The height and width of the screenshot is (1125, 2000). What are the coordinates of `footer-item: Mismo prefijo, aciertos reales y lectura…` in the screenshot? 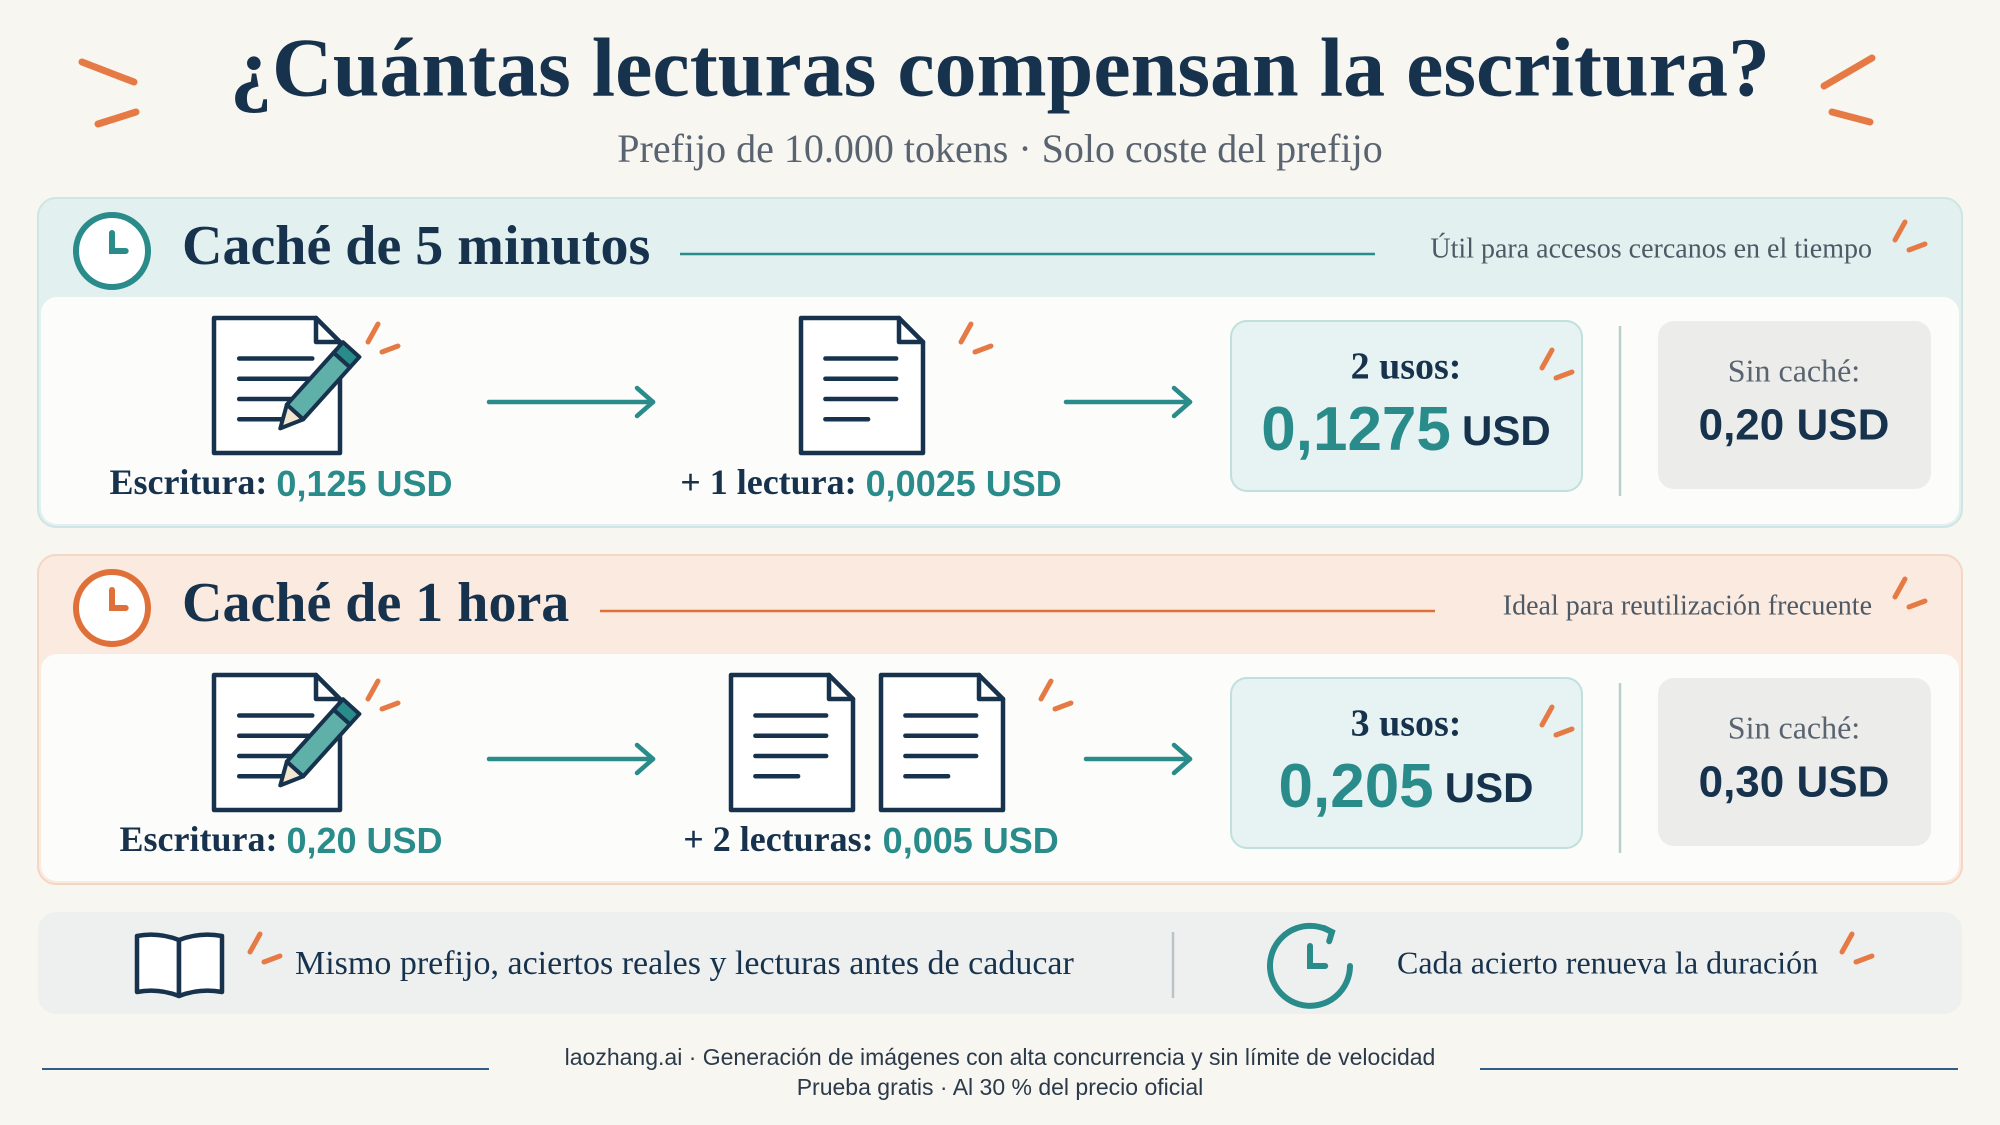 It's located at (685, 963).